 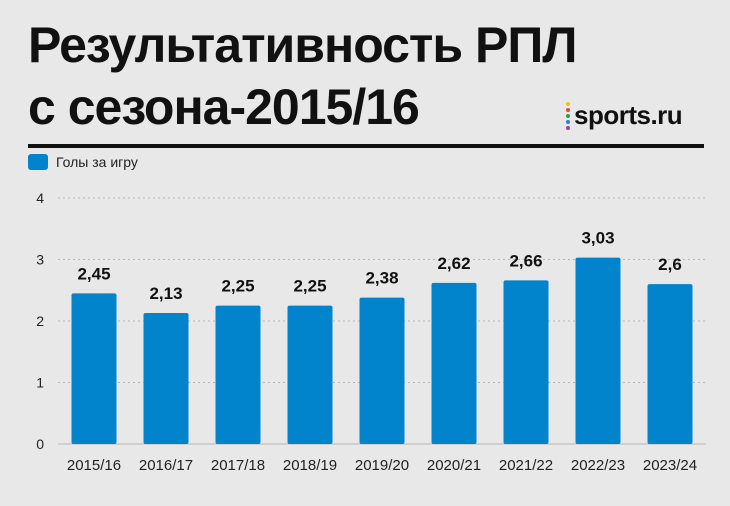 I want to click on title-line-2: с сезона-2015/16, so click(x=224, y=107).